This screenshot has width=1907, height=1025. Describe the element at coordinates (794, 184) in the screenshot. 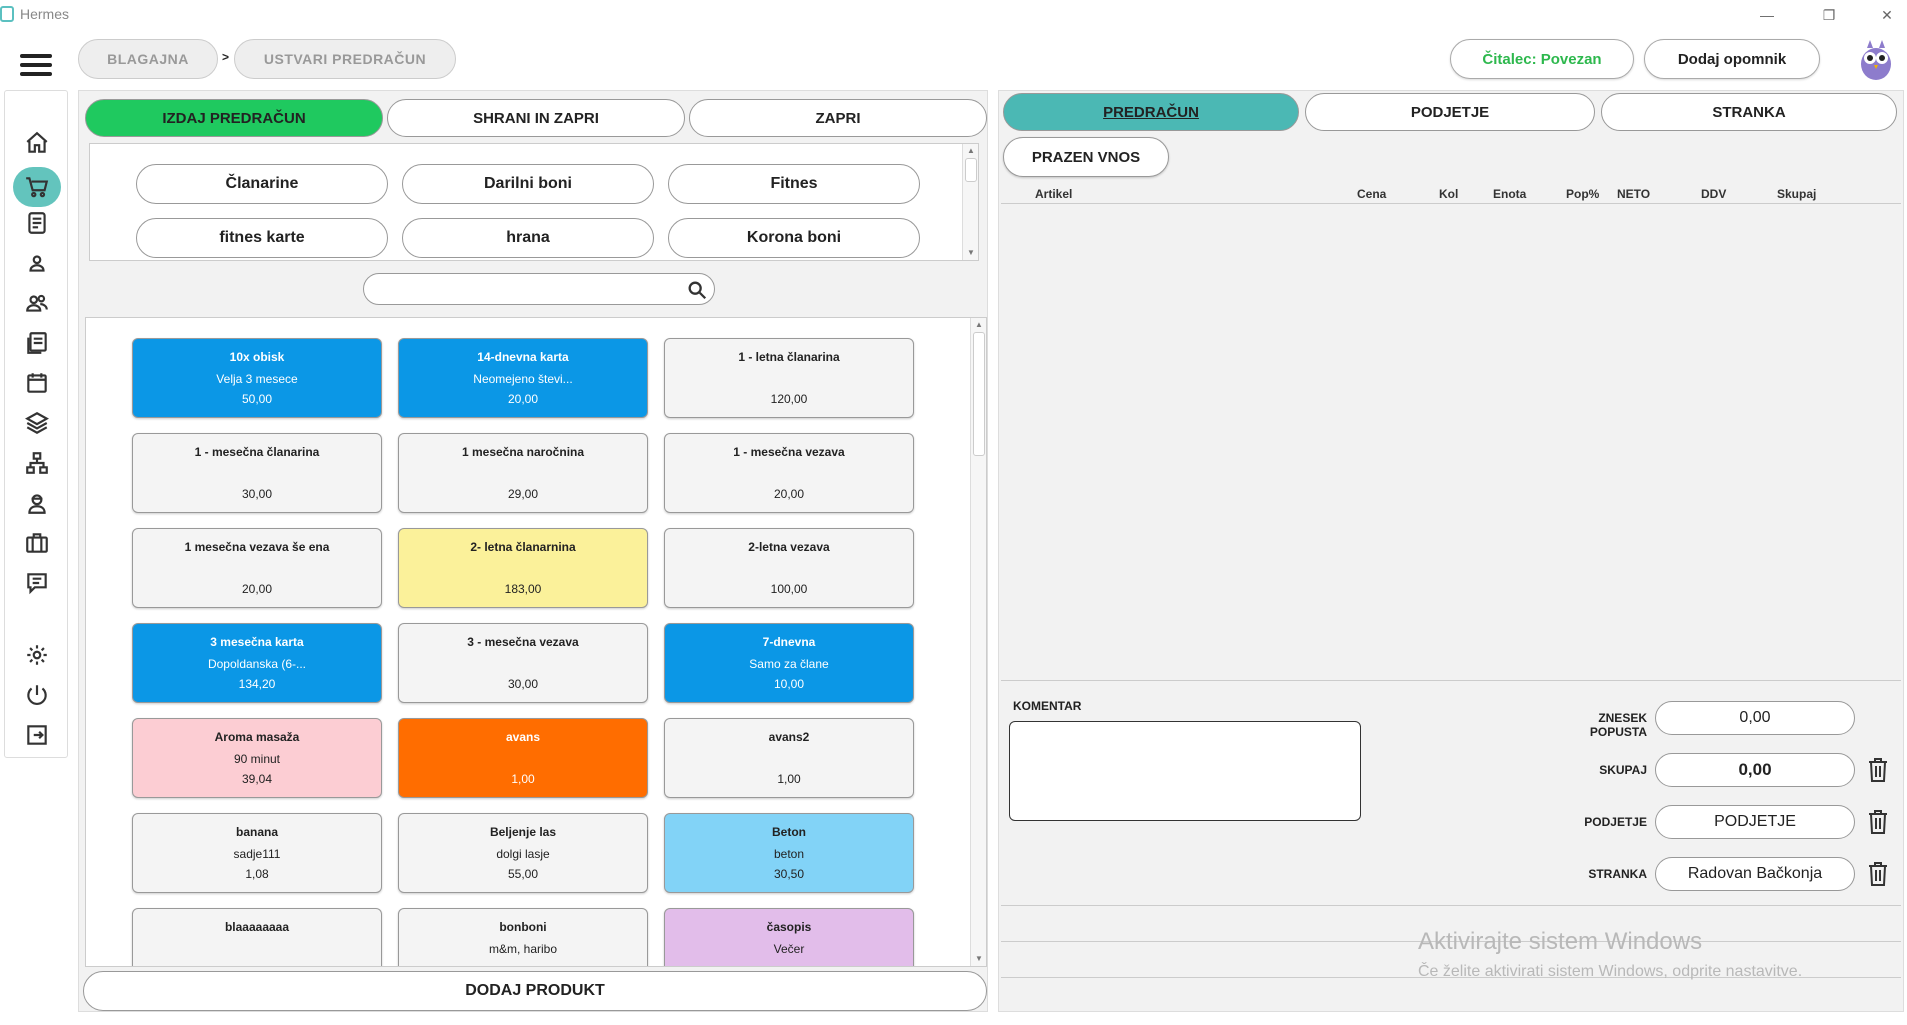

I see `category-fitnes: Fitnes` at that location.